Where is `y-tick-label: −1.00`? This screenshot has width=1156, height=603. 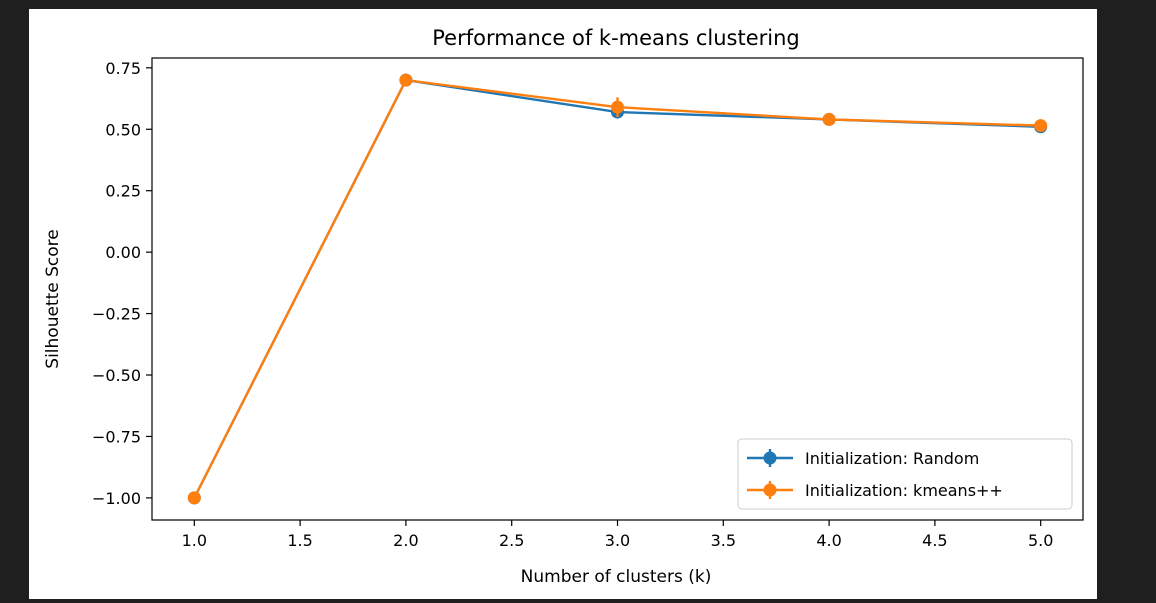
y-tick-label: −1.00 is located at coordinates (116, 498).